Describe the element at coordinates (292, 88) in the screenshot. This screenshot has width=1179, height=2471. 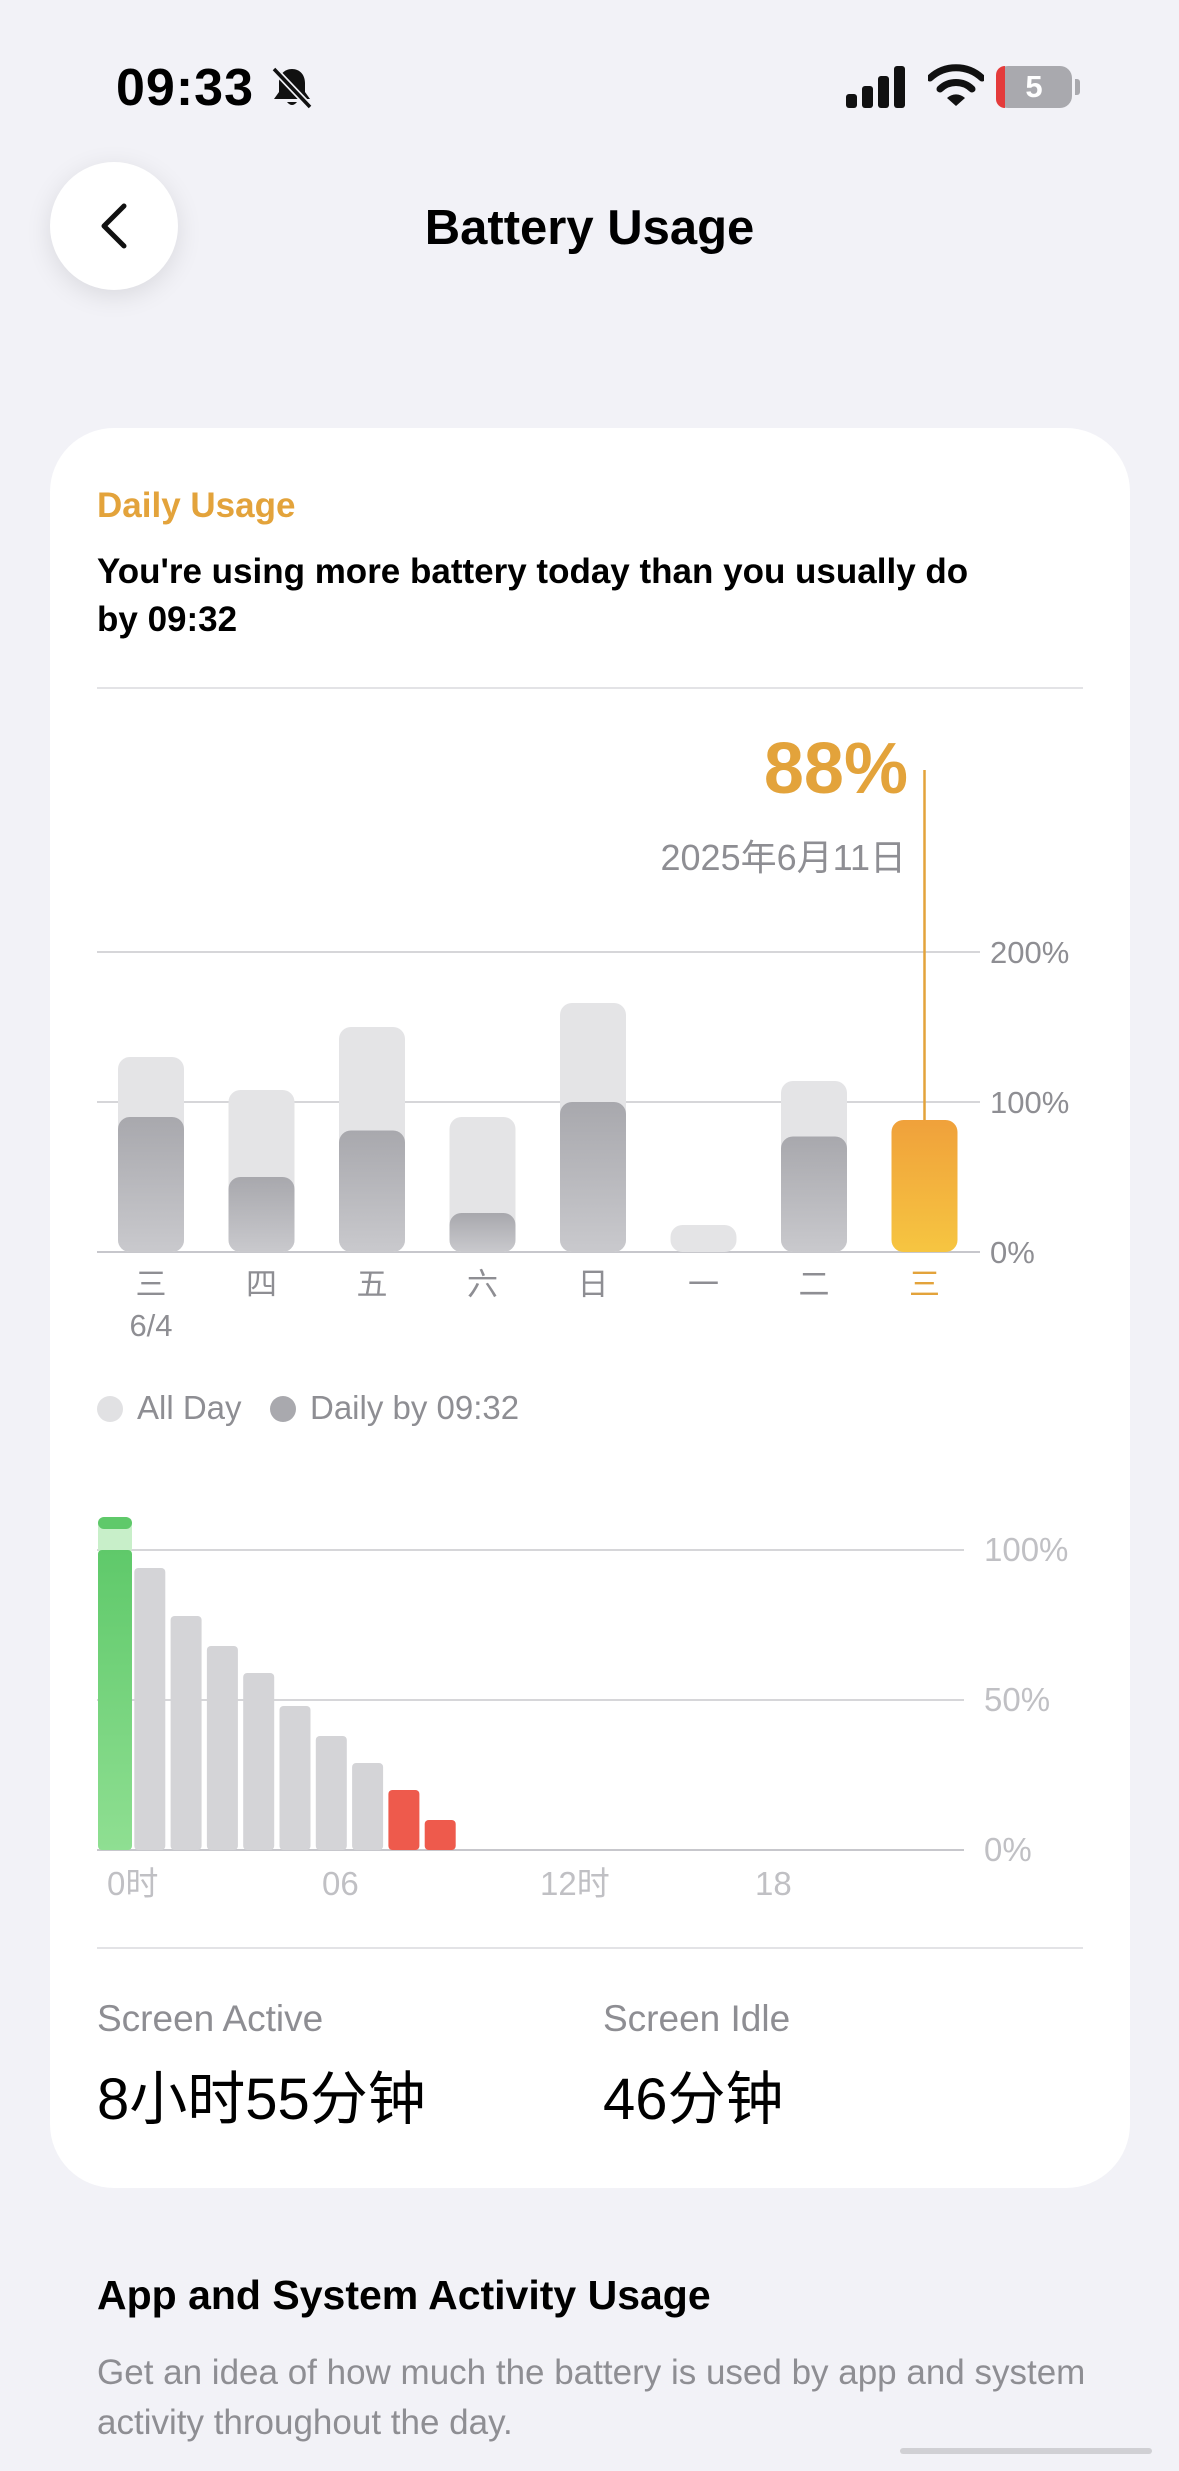
I see `bell-slash-icon` at that location.